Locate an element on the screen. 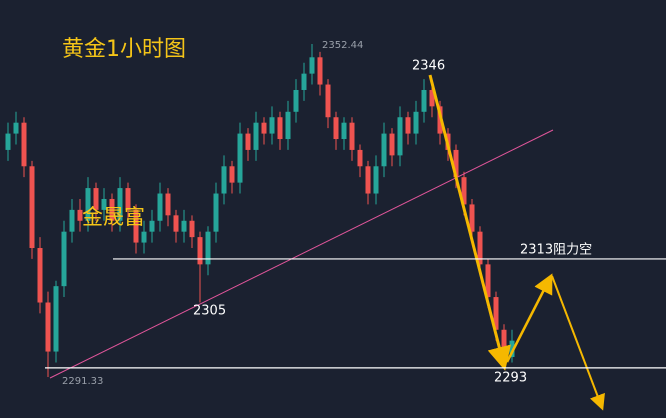  arrow-down is located at coordinates (469, 222).